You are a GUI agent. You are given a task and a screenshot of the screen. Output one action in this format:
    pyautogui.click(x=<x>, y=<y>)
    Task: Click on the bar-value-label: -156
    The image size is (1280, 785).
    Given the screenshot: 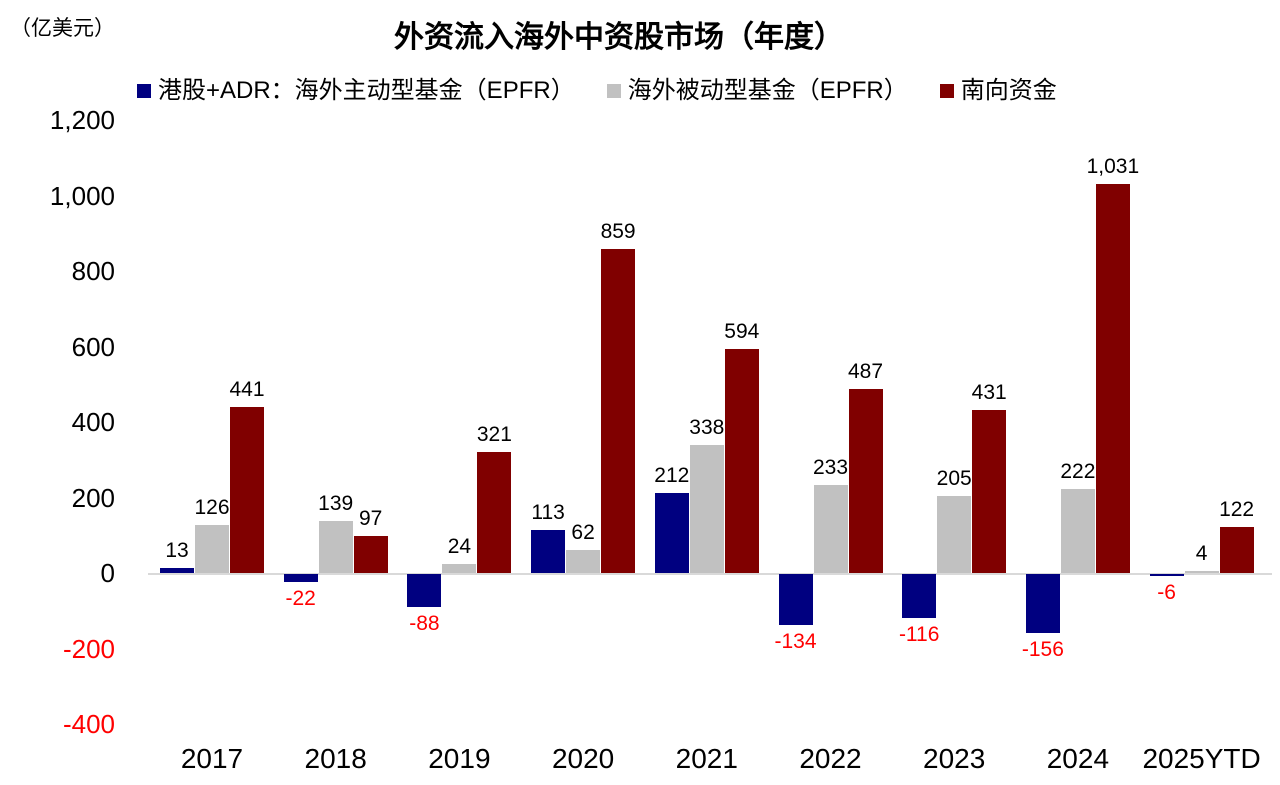 What is the action you would take?
    pyautogui.click(x=1042, y=649)
    